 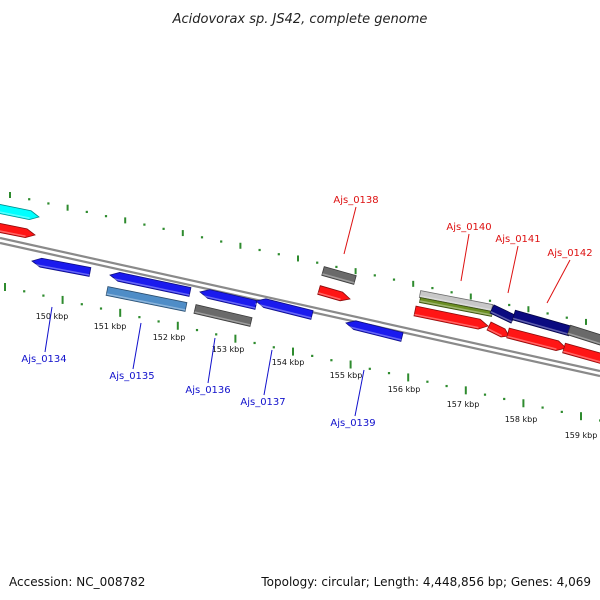 I want to click on scale-tick-label: 157 kbp, so click(x=463, y=404).